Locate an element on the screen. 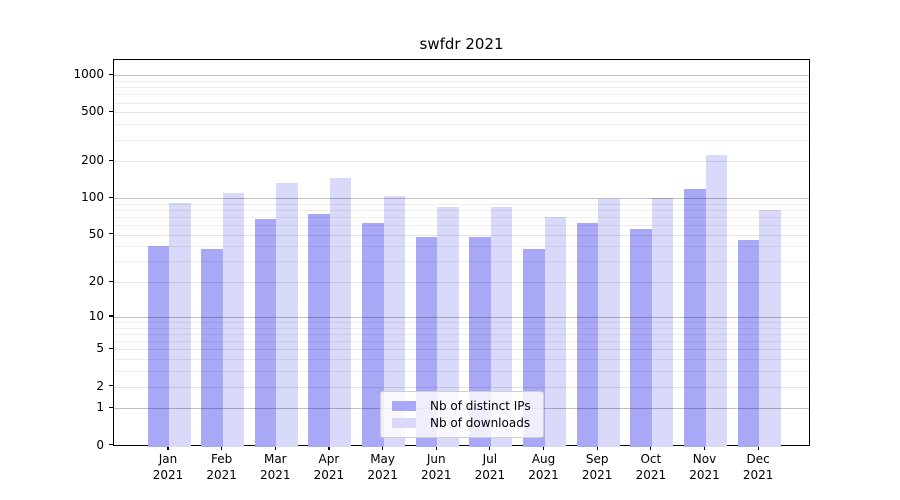 The width and height of the screenshot is (900, 500). x-tick-label-nov: Nov 2021 is located at coordinates (704, 467).